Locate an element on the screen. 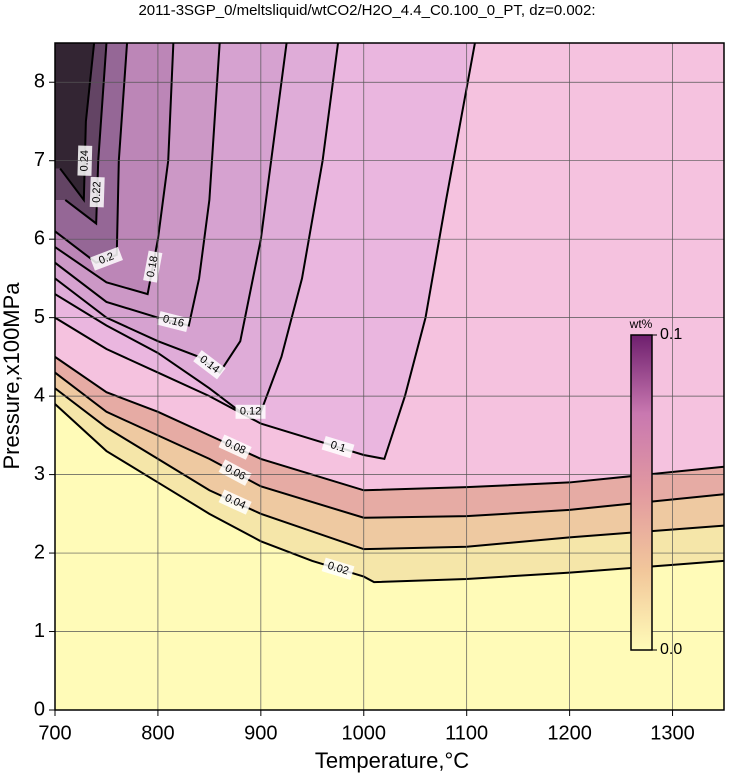 Image resolution: width=734 pixels, height=776 pixels. colorbar-tick-label: 0.1 is located at coordinates (671, 334).